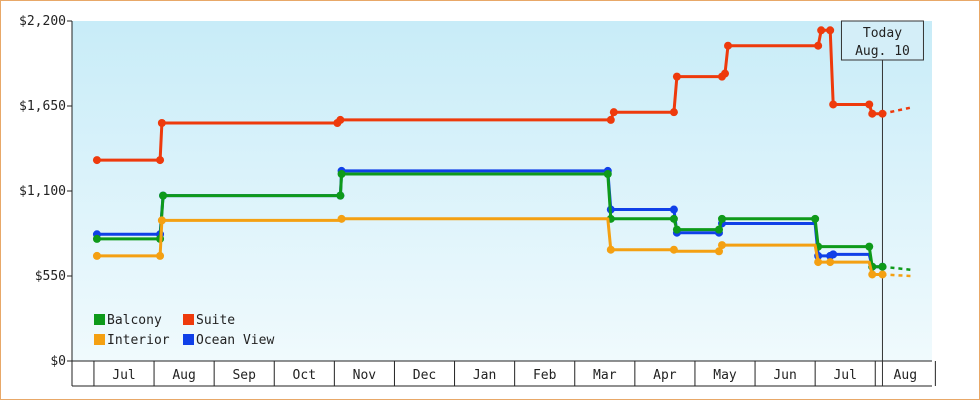  Describe the element at coordinates (882, 51) in the screenshot. I see `today-date-label: Aug. 10` at that location.